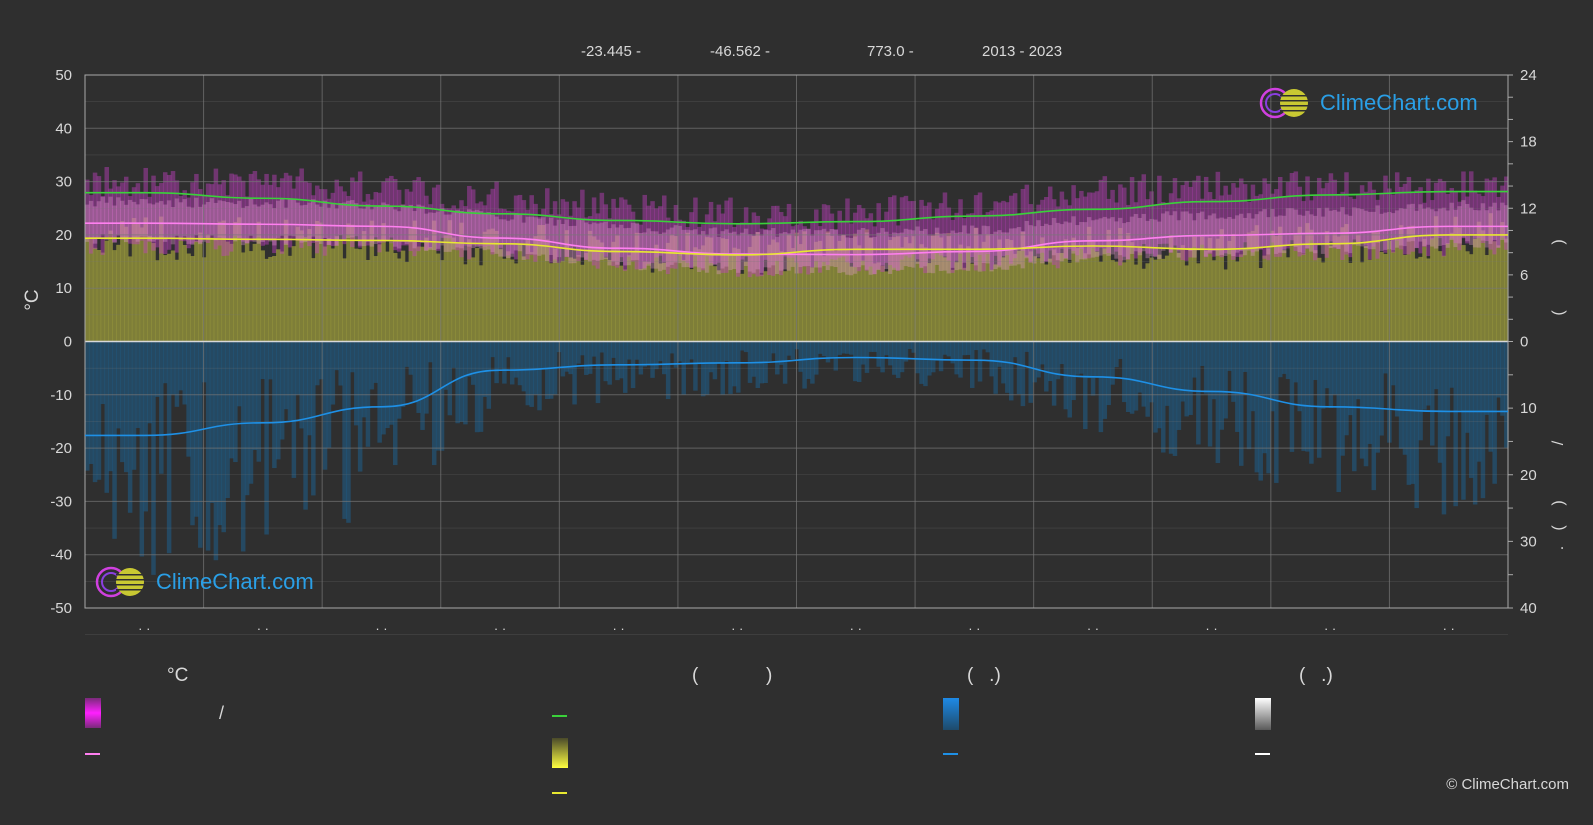  Describe the element at coordinates (1368, 103) in the screenshot. I see `logo-top: ClimeChart.com` at that location.